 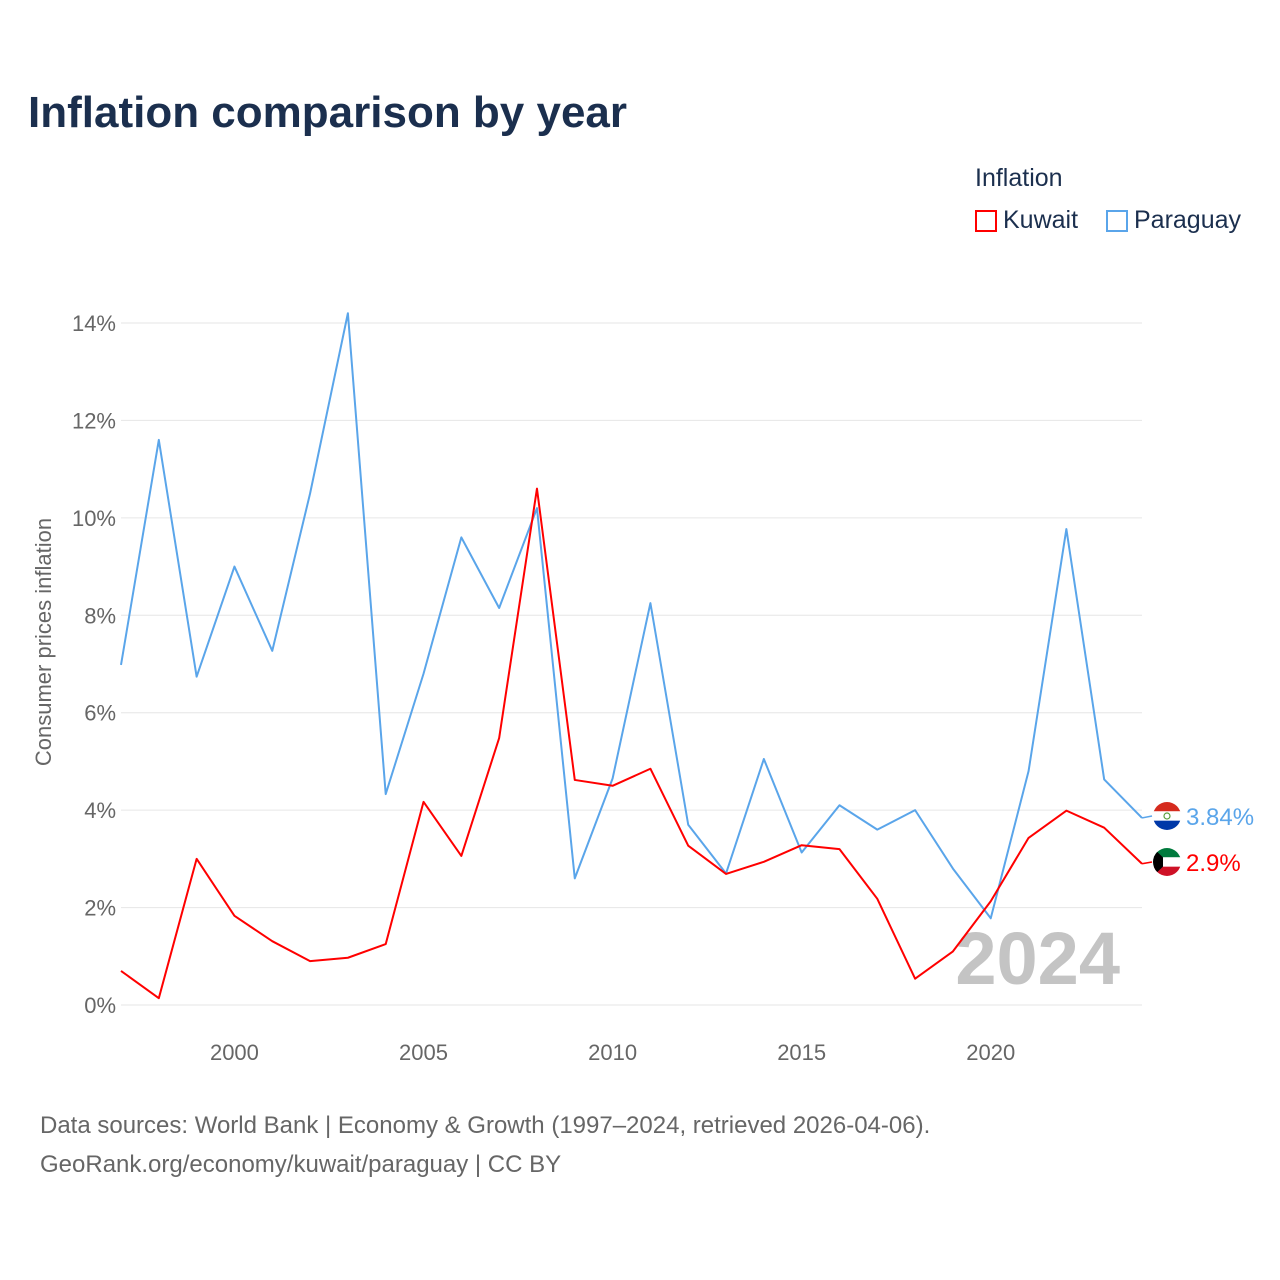 What do you see at coordinates (1041, 220) in the screenshot?
I see `legend-label-kuwait: Kuwait` at bounding box center [1041, 220].